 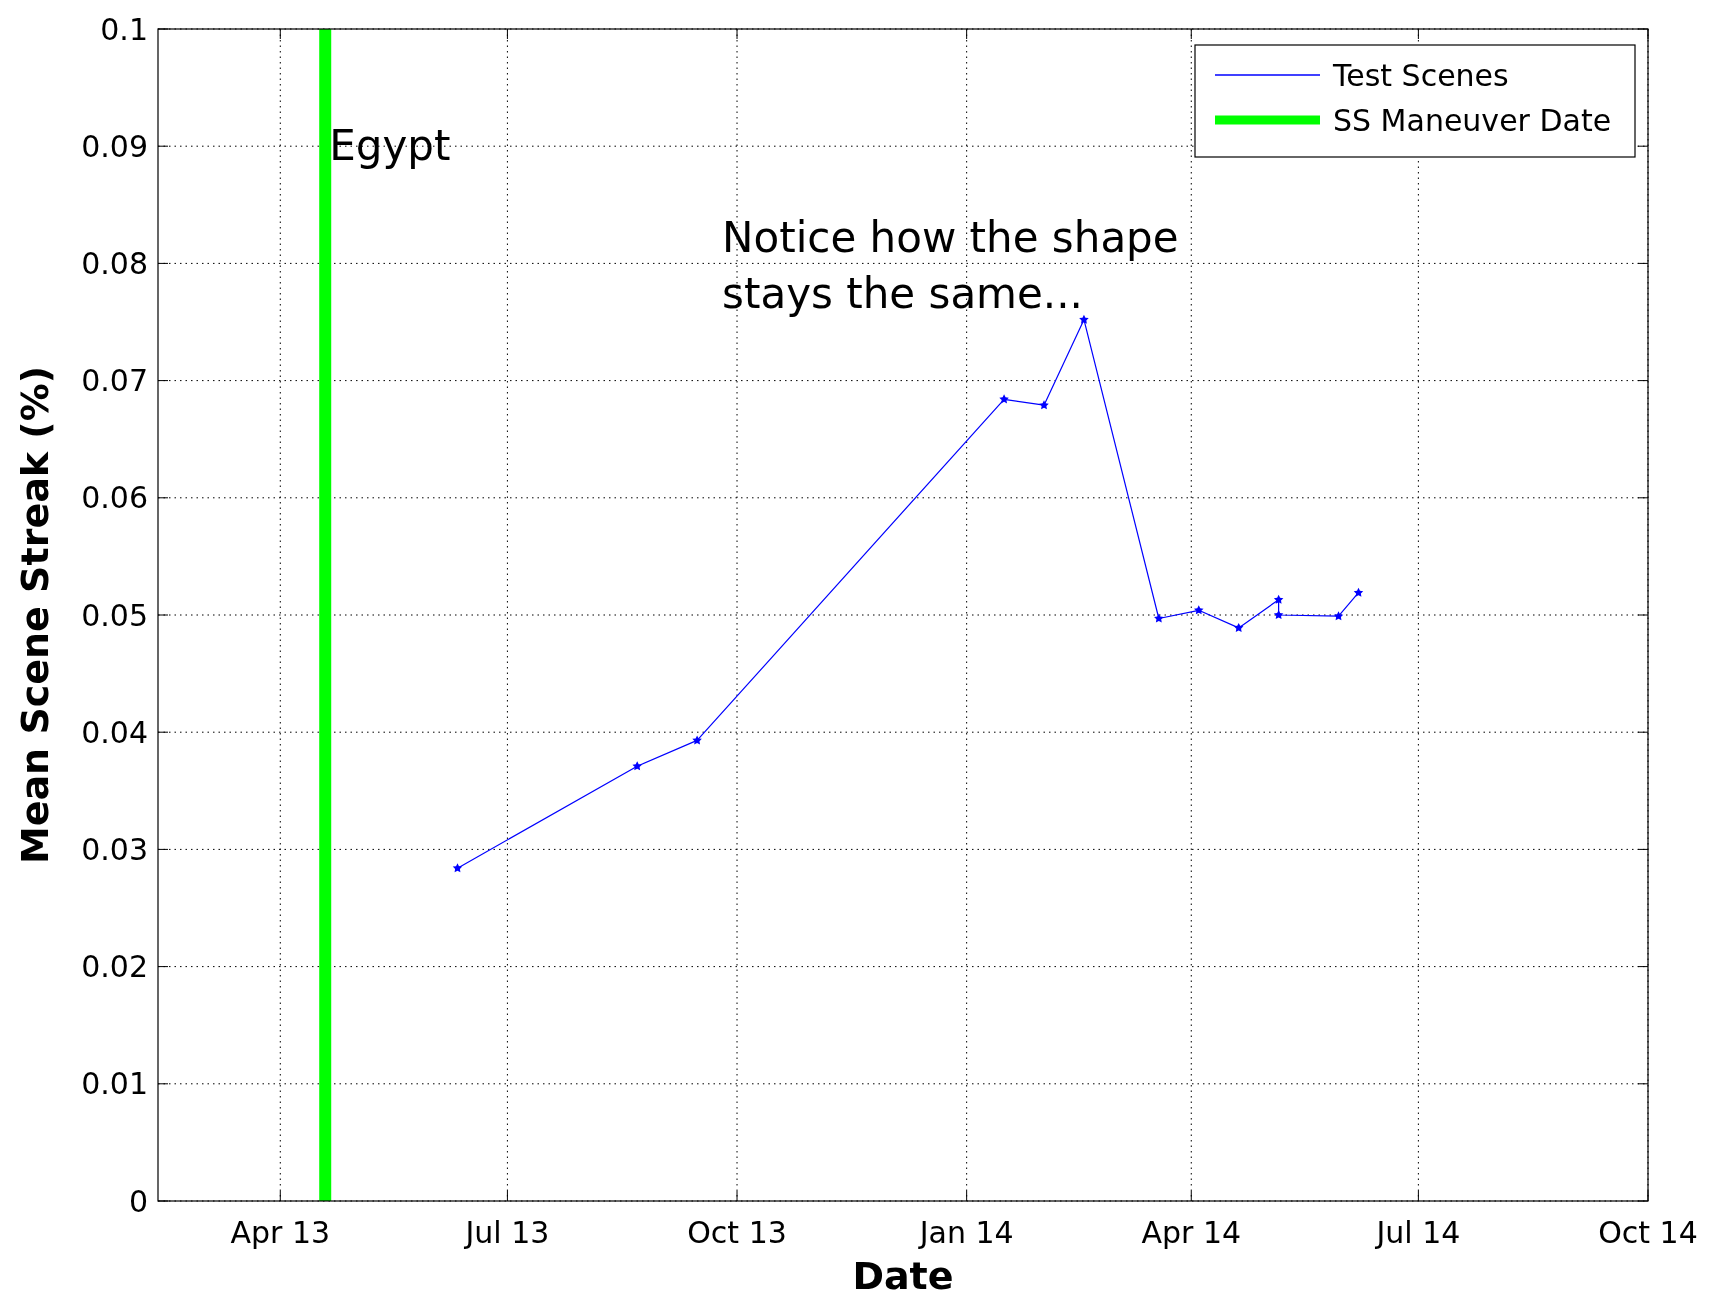 What do you see at coordinates (737, 1232) in the screenshot?
I see `x-tick-label: Oct 13` at bounding box center [737, 1232].